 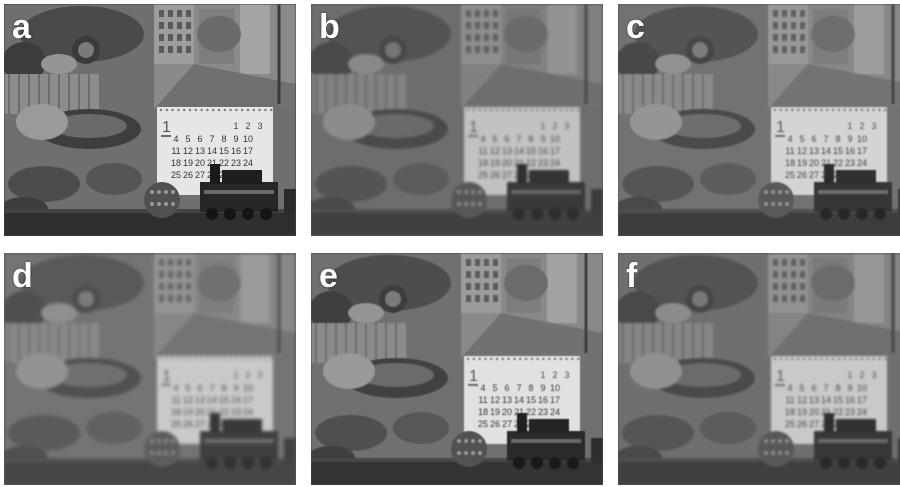 What do you see at coordinates (790, 412) in the screenshot?
I see `calendar-day: 18` at bounding box center [790, 412].